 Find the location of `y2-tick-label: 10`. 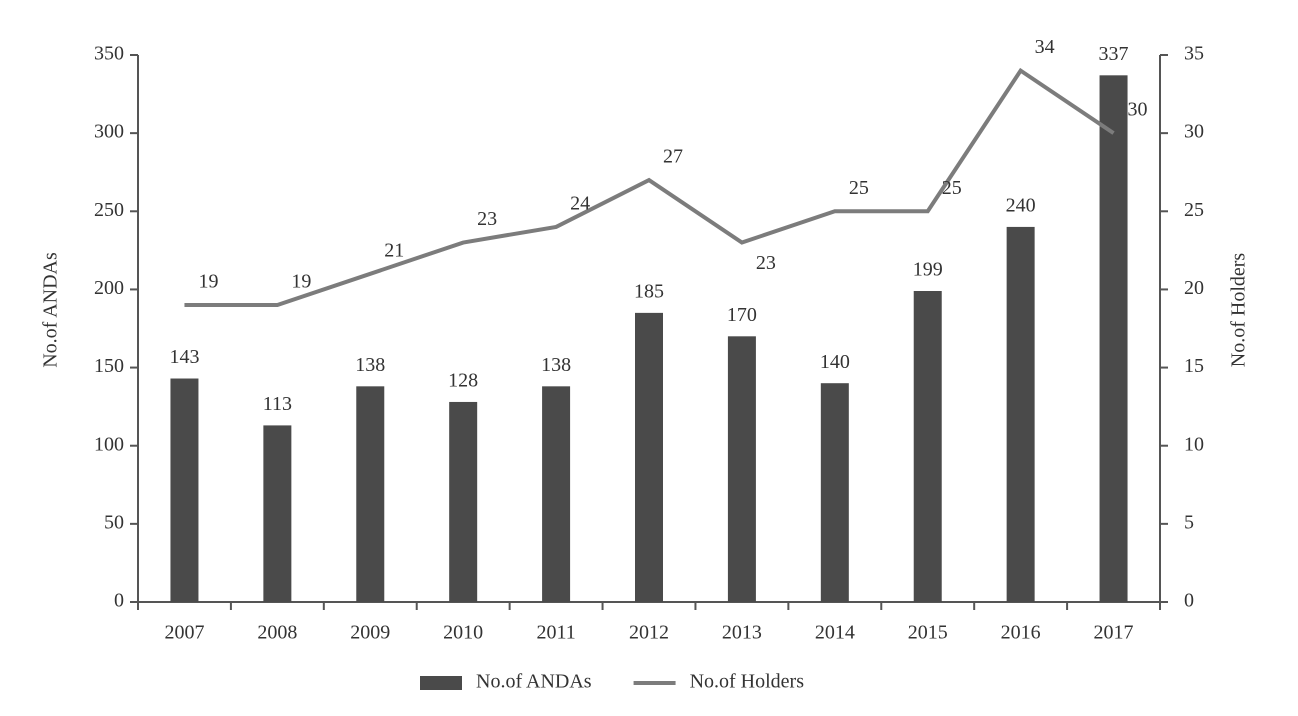

y2-tick-label: 10 is located at coordinates (1194, 444).